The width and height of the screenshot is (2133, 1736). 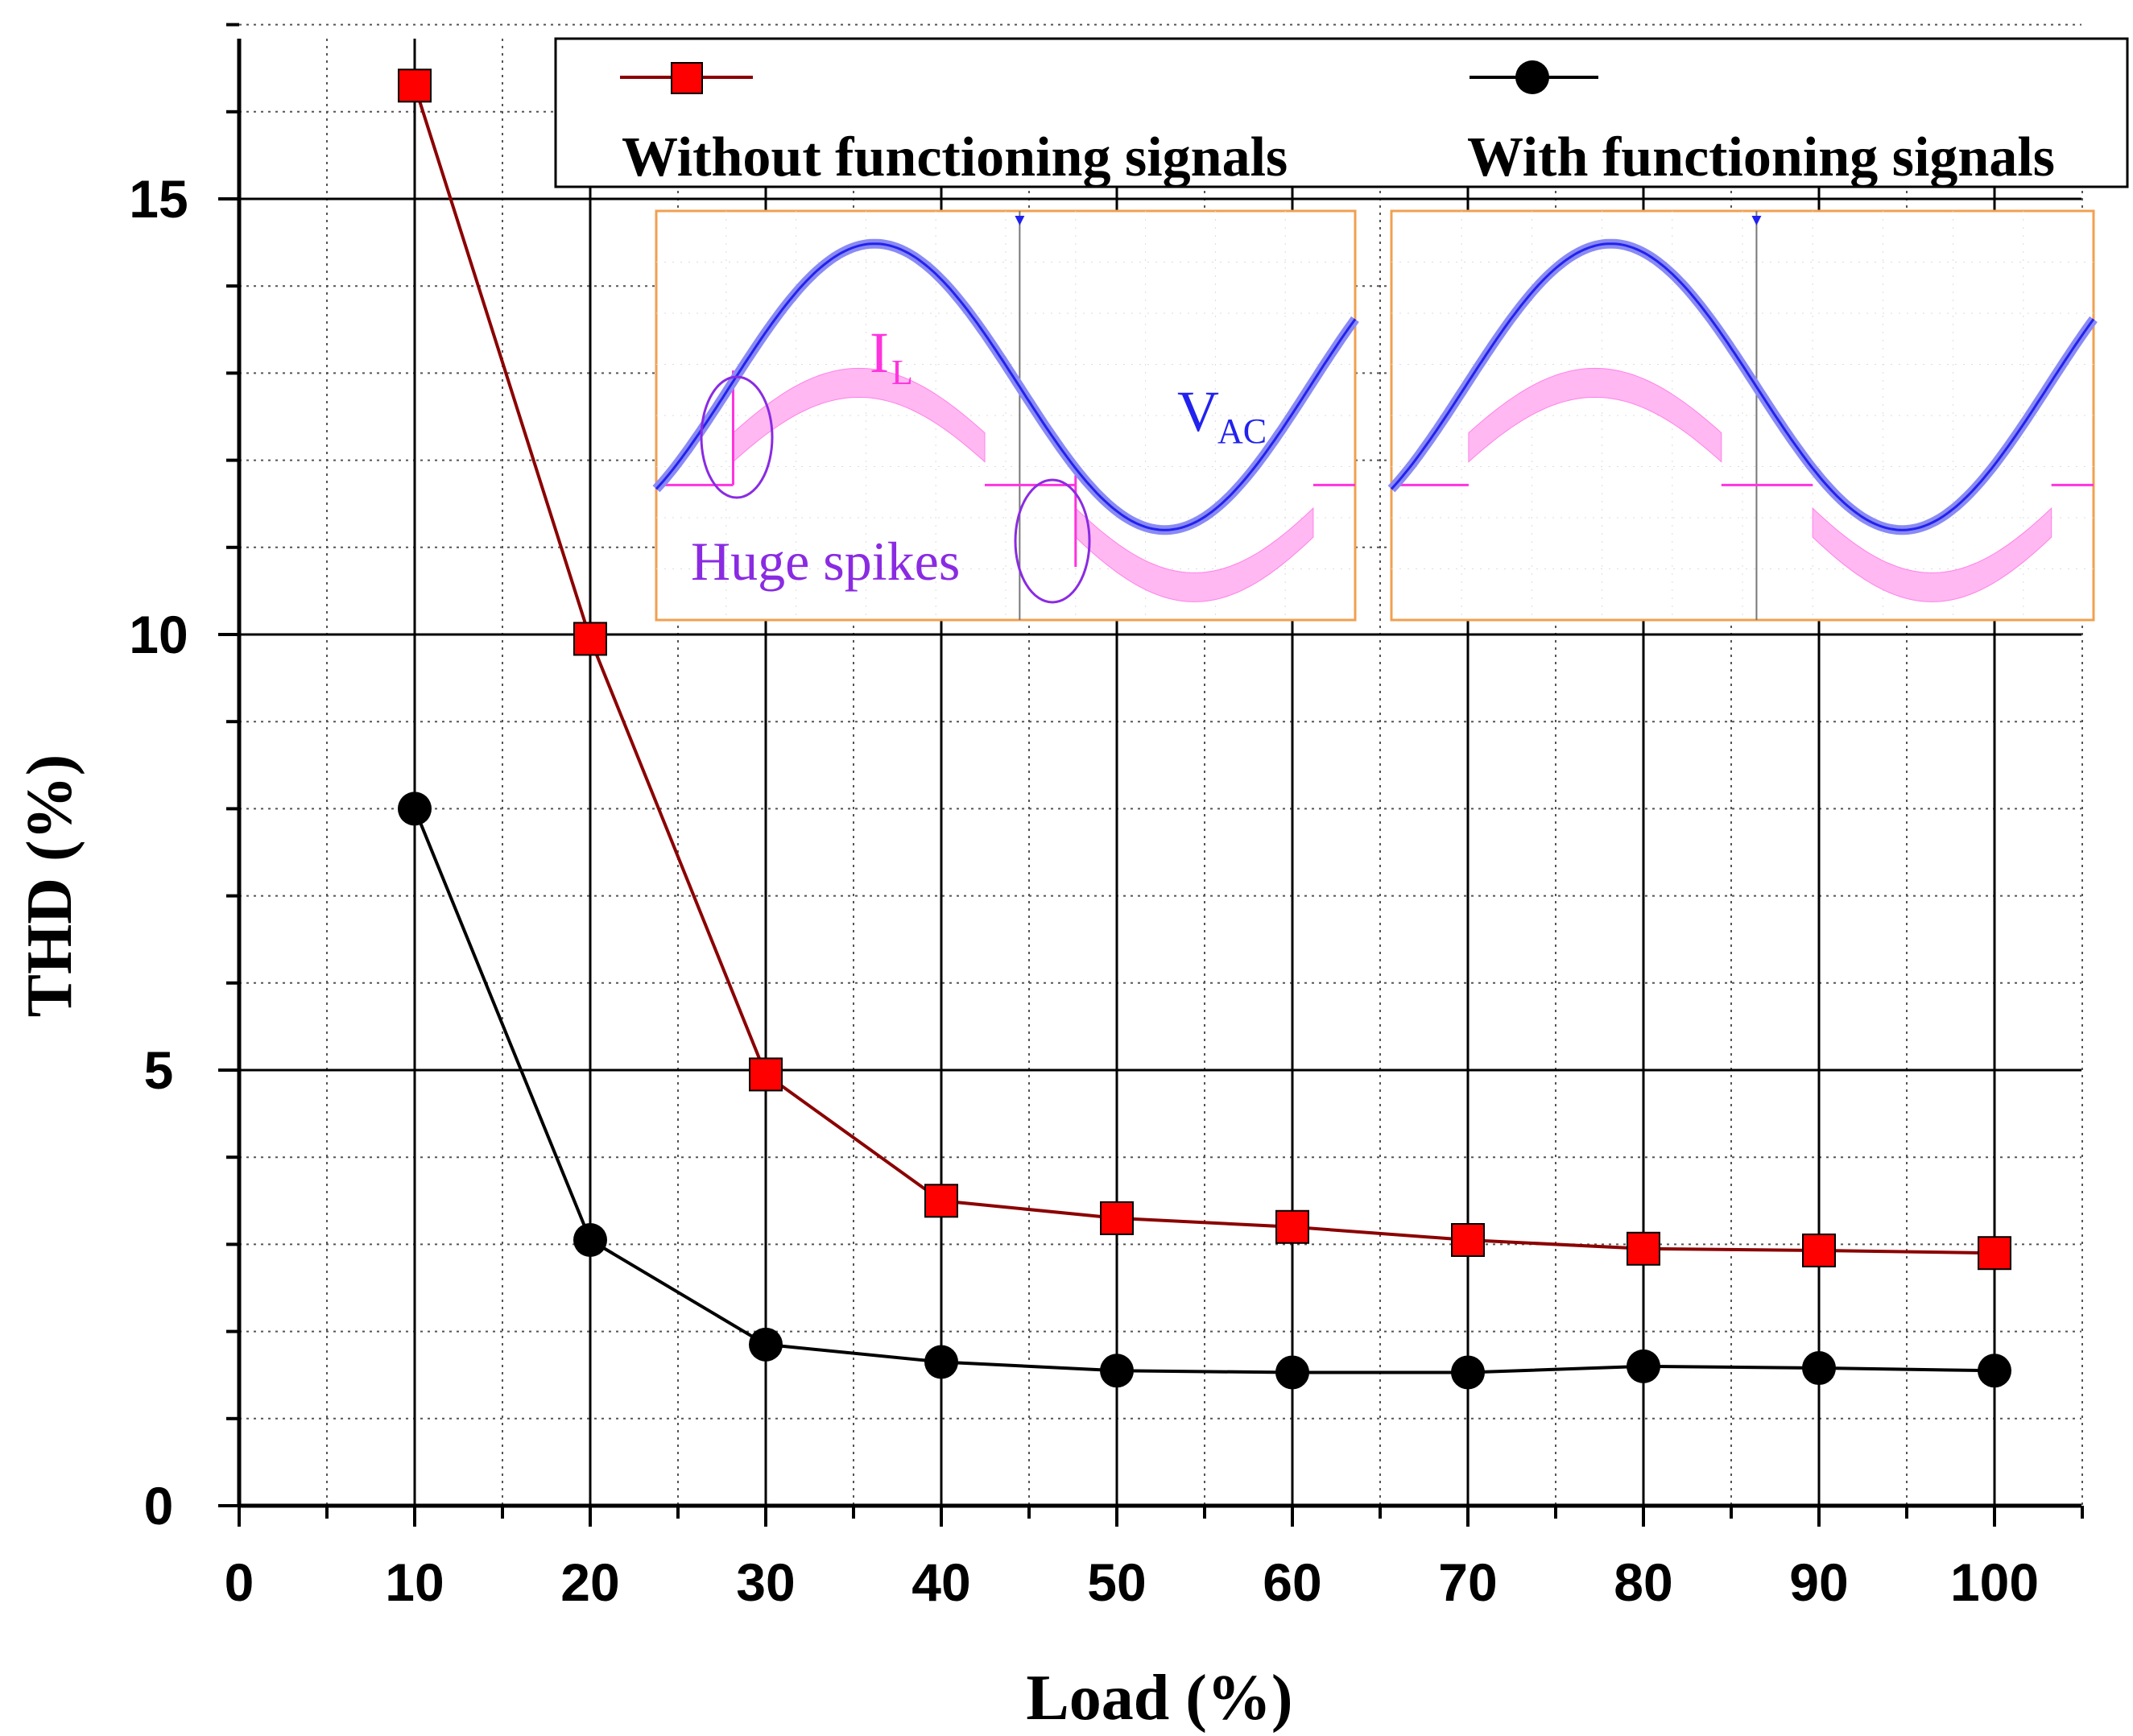 What do you see at coordinates (1159, 1698) in the screenshot?
I see `x-axis-title: Load (%)` at bounding box center [1159, 1698].